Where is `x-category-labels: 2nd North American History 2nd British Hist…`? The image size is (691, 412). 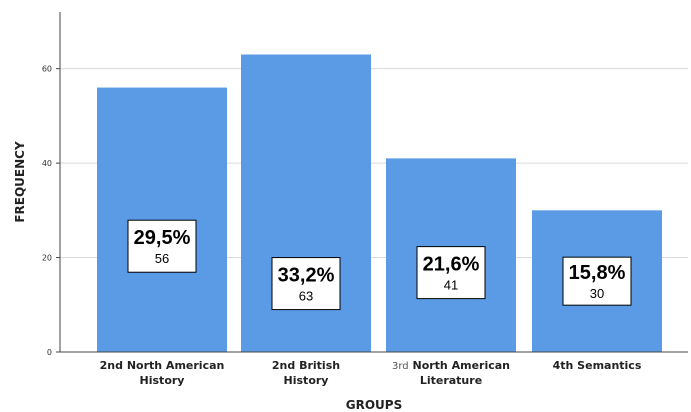
x-category-labels: 2nd North American History 2nd British Hist… is located at coordinates (371, 373).